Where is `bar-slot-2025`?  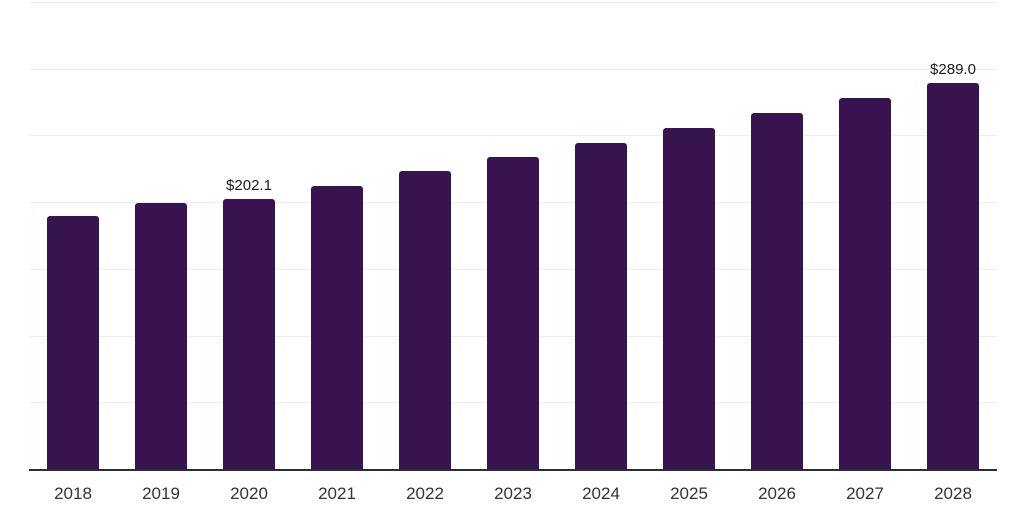 bar-slot-2025 is located at coordinates (689, 235).